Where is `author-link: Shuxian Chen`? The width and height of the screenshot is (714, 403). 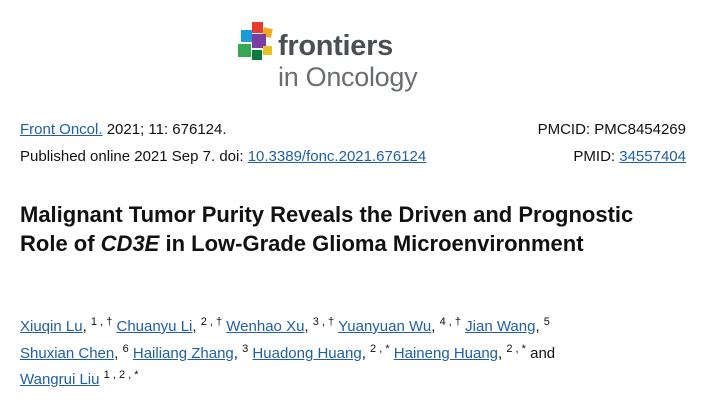
author-link: Shuxian Chen is located at coordinates (67, 353).